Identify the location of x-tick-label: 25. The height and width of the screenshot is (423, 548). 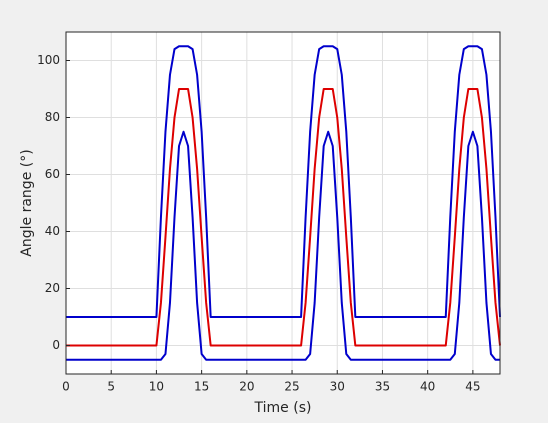
(291, 387).